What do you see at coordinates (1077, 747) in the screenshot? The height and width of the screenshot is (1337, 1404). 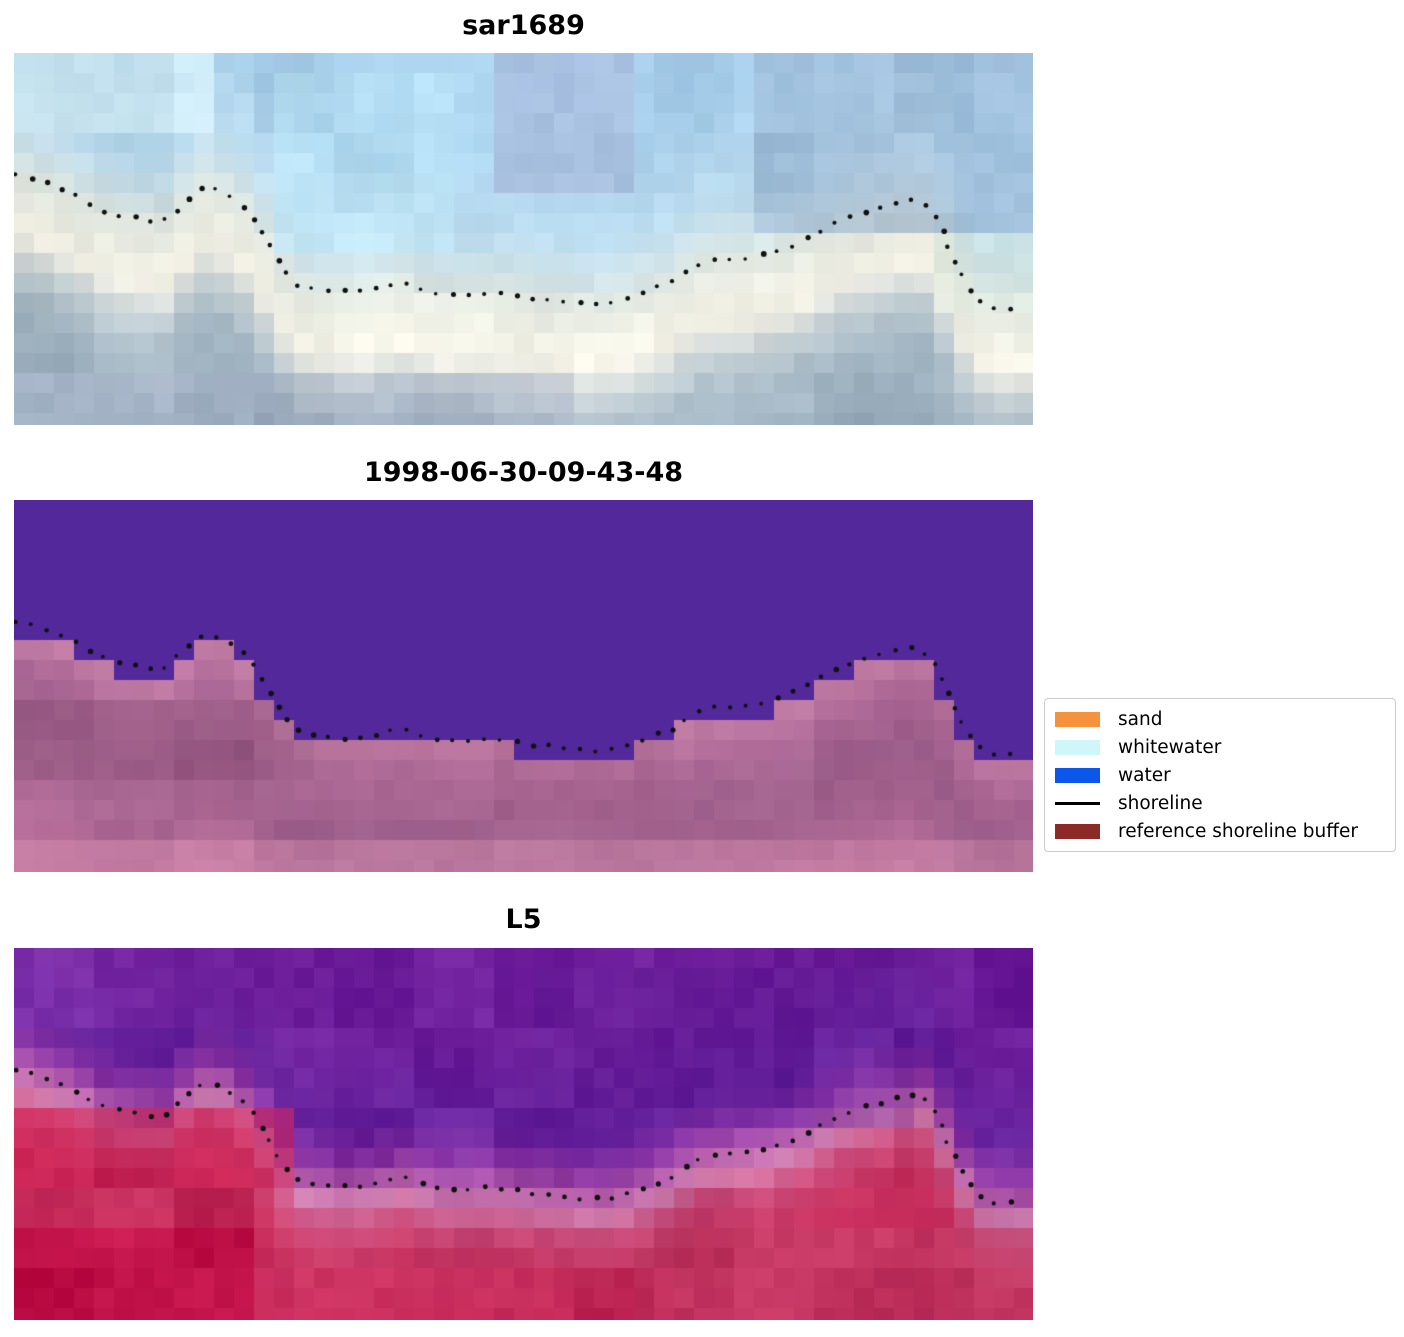 I see `whitewater-swatch-icon` at bounding box center [1077, 747].